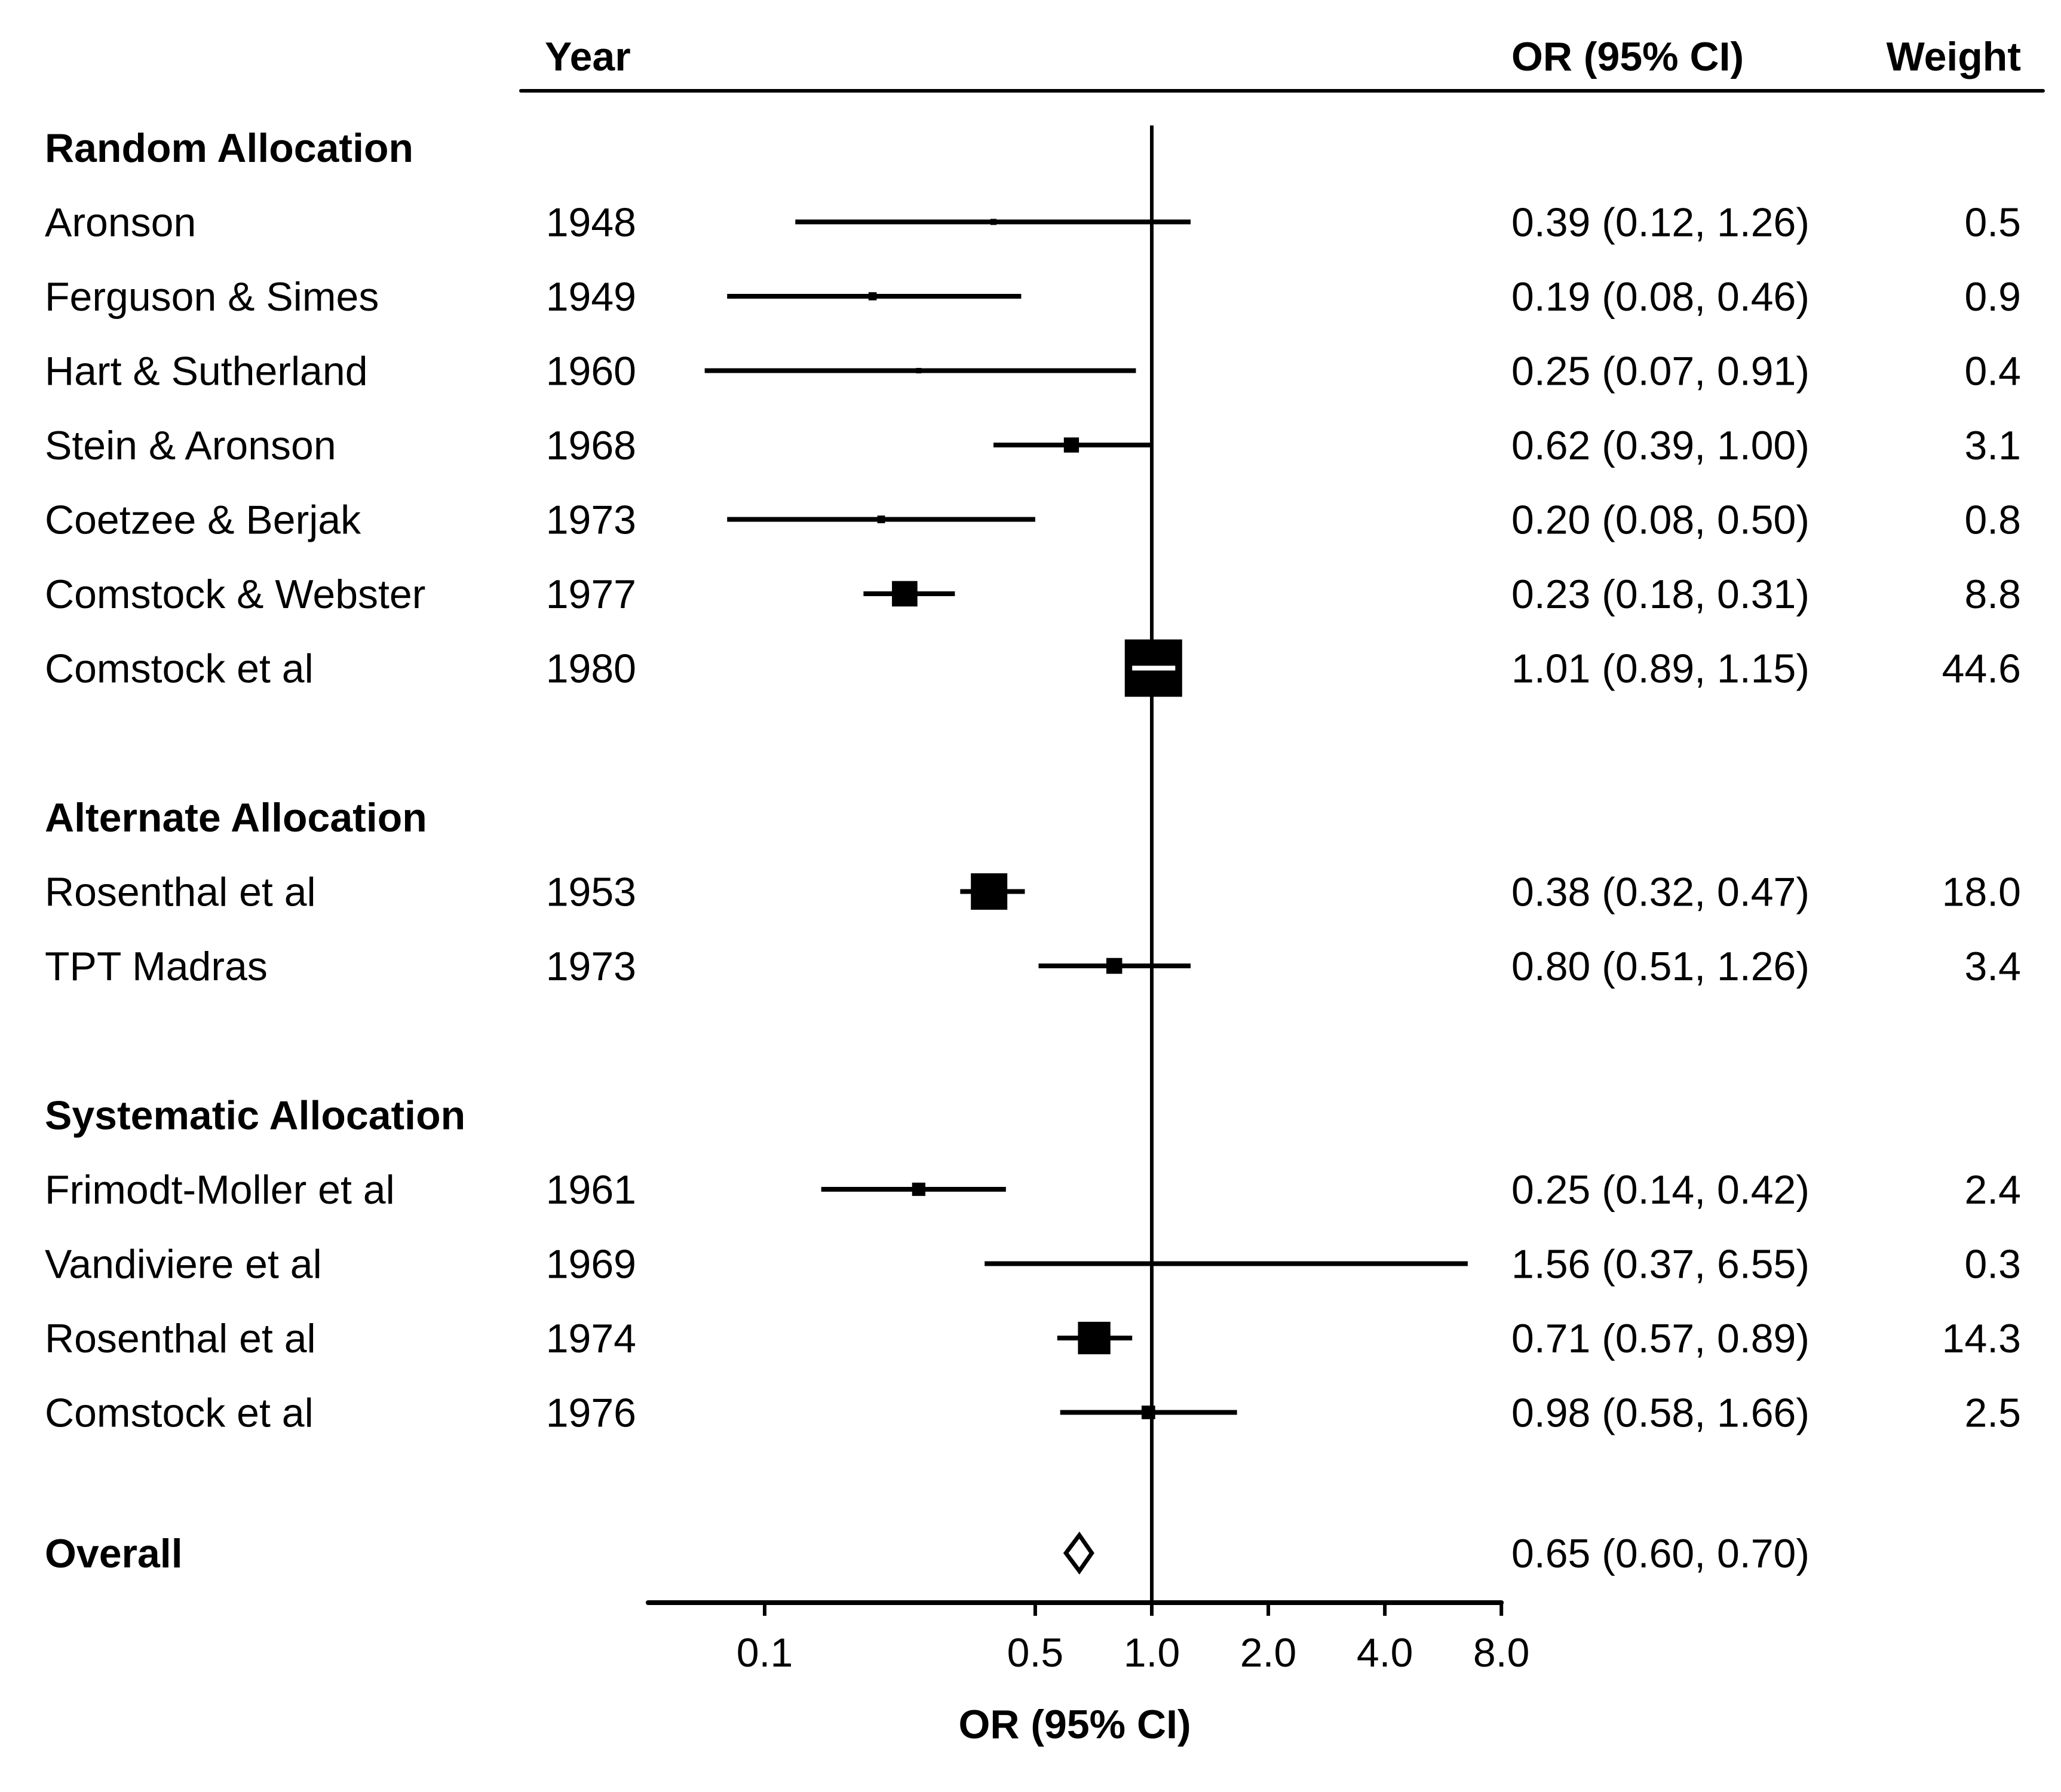 The image size is (2061, 1792). What do you see at coordinates (183, 1264) in the screenshot?
I see `study-name: Vandiviere et al` at bounding box center [183, 1264].